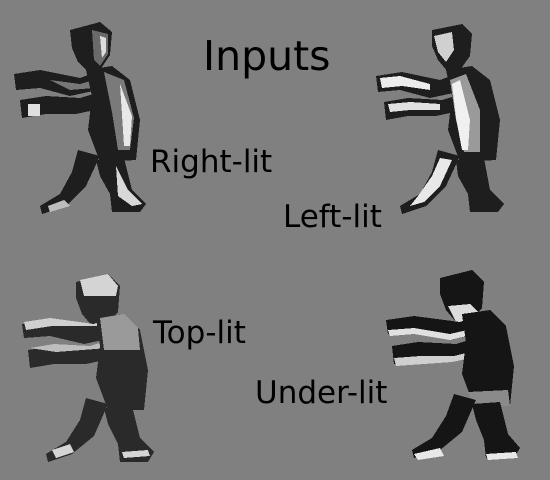 The image size is (550, 480). What do you see at coordinates (321, 393) in the screenshot?
I see `label-under-lit: Under-lit` at bounding box center [321, 393].